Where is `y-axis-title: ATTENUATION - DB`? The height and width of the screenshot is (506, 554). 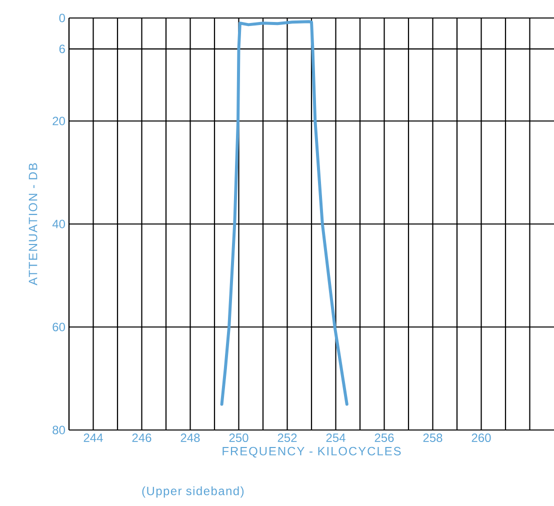 y-axis-title: ATTENUATION - DB is located at coordinates (33, 224).